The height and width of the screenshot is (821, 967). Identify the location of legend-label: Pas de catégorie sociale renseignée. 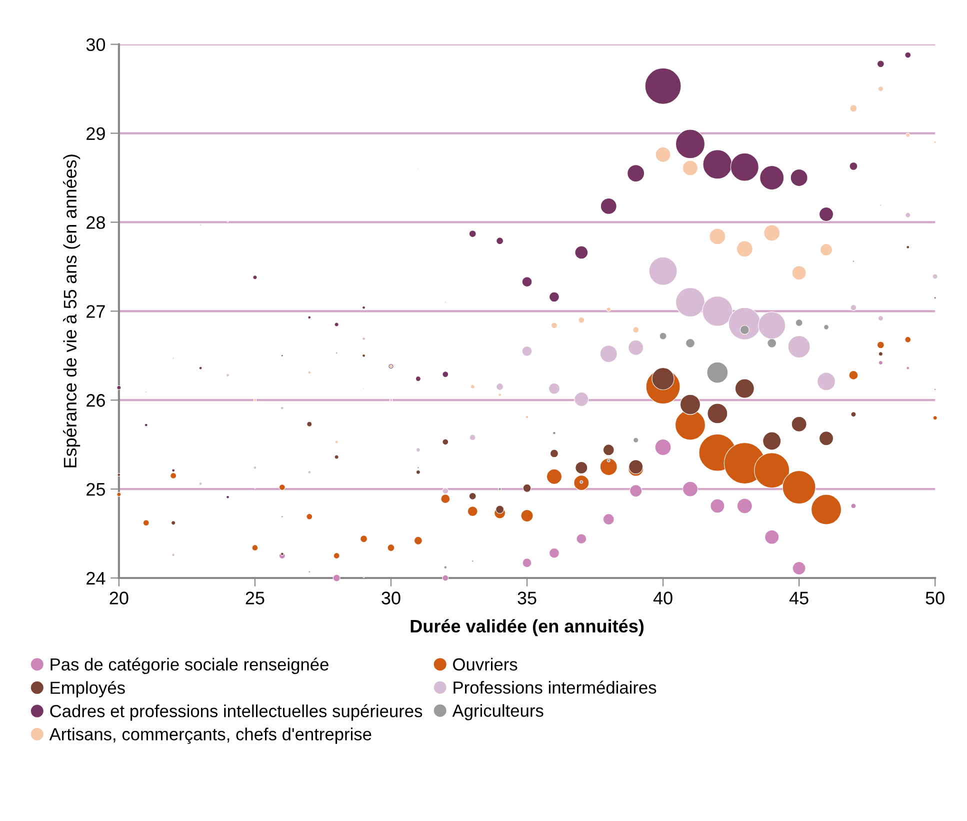
(189, 666).